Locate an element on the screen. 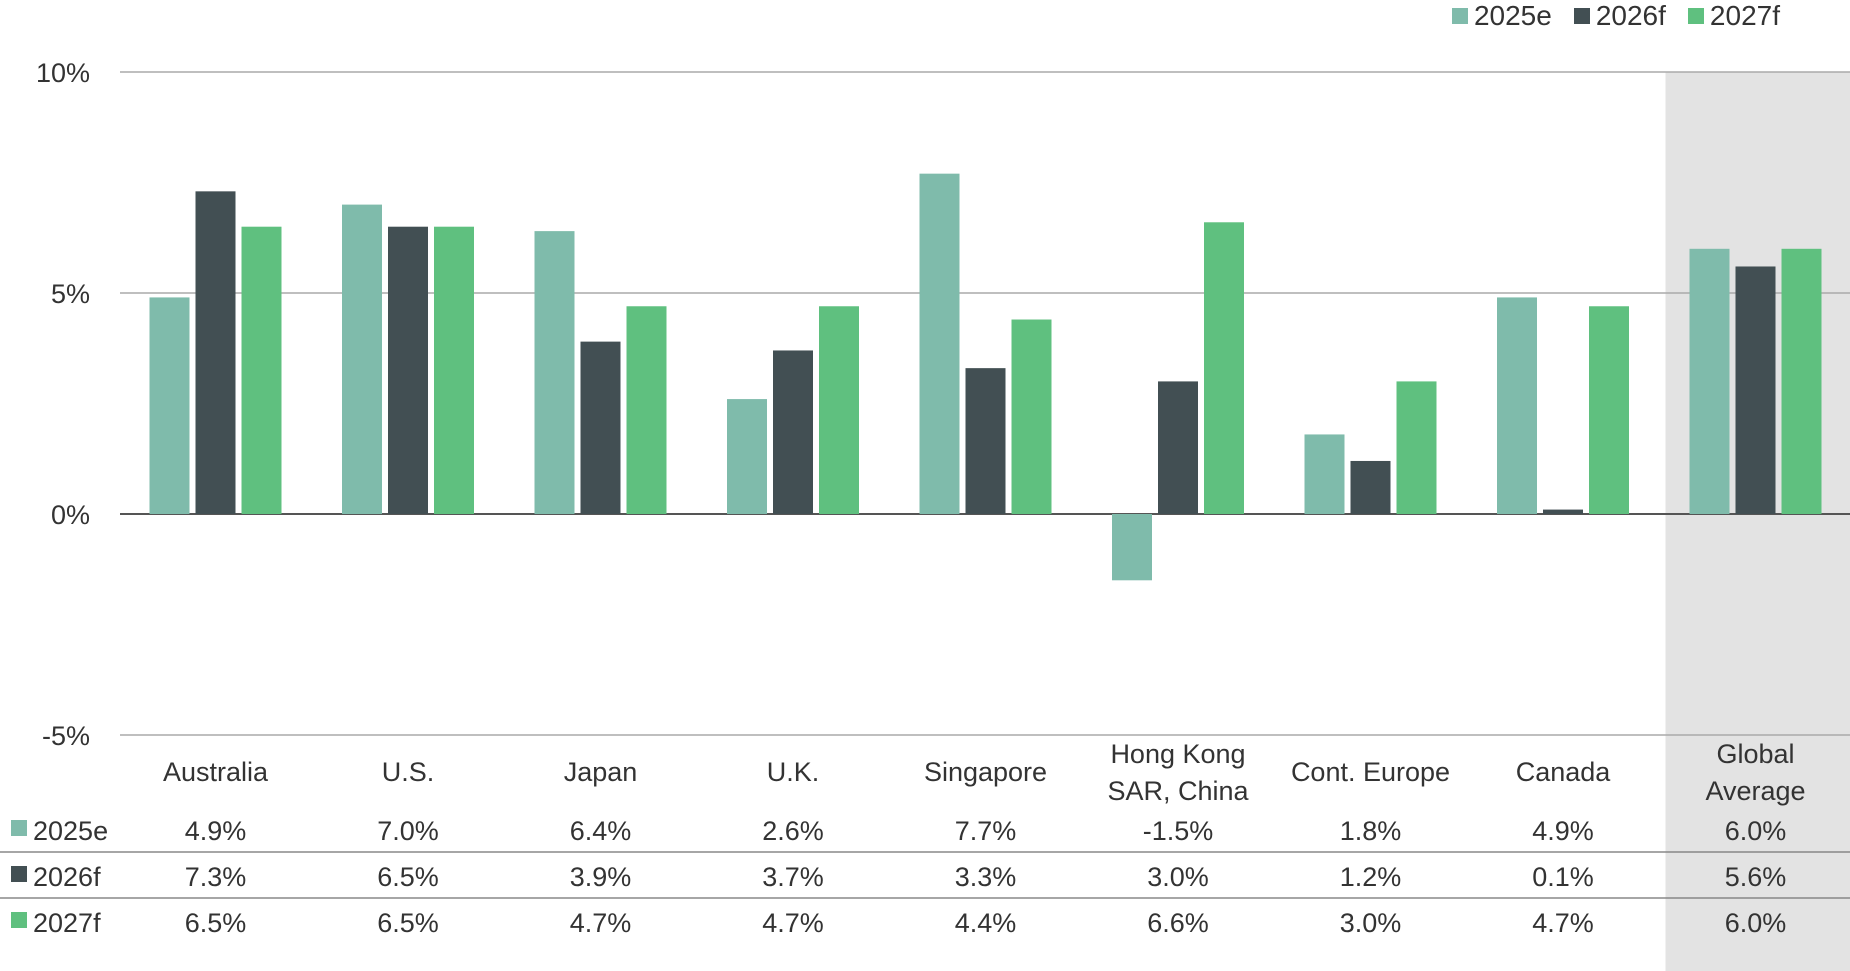 This screenshot has height=971, width=1850. x-category-label: Cont. Europe is located at coordinates (1370, 772).